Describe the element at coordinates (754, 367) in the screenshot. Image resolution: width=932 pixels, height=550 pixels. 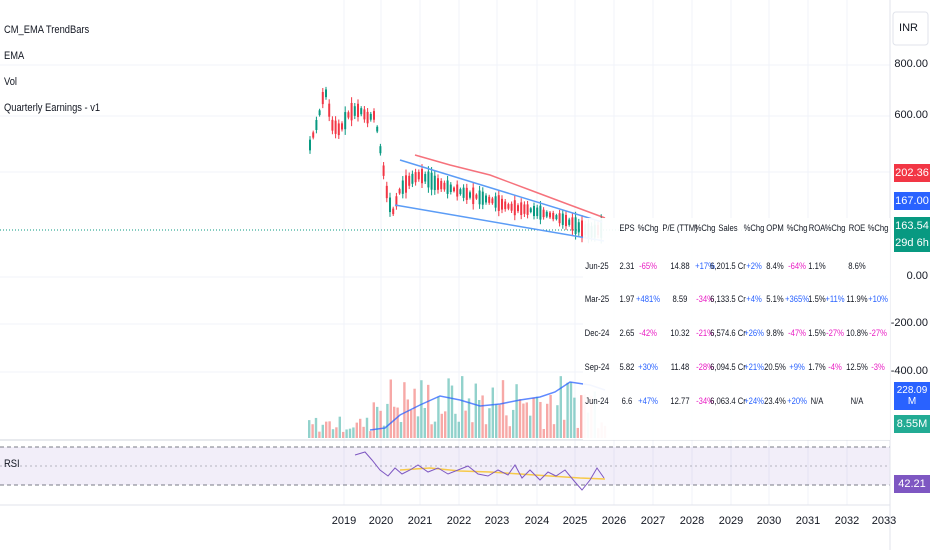
I see `table-cell: +21%` at that location.